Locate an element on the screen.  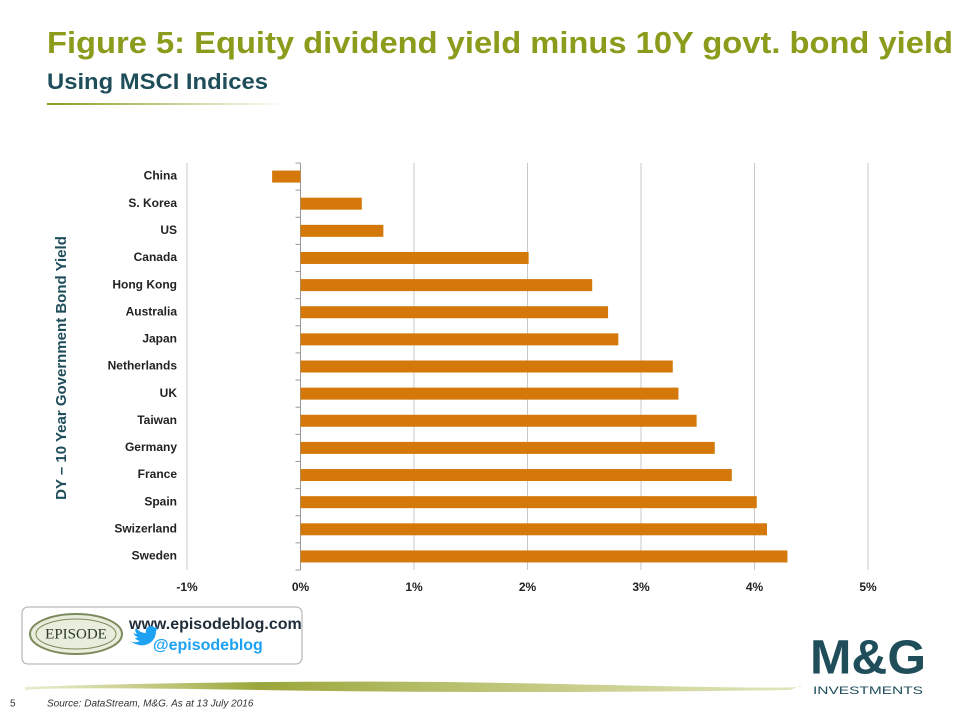
y-tick-label: Japan is located at coordinates (159, 339).